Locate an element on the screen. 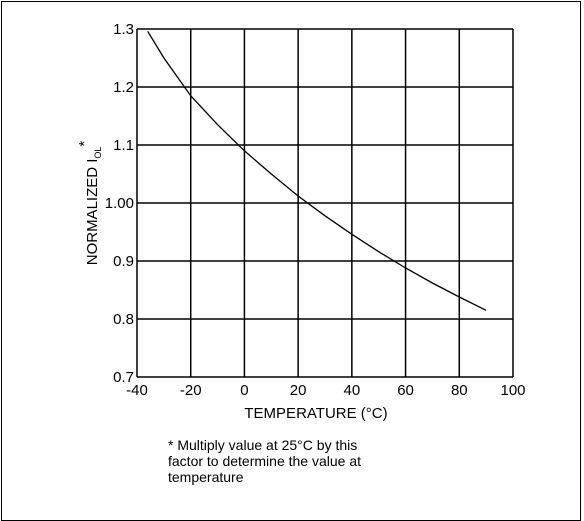  y-tick-label: 0.8 is located at coordinates (123, 319).